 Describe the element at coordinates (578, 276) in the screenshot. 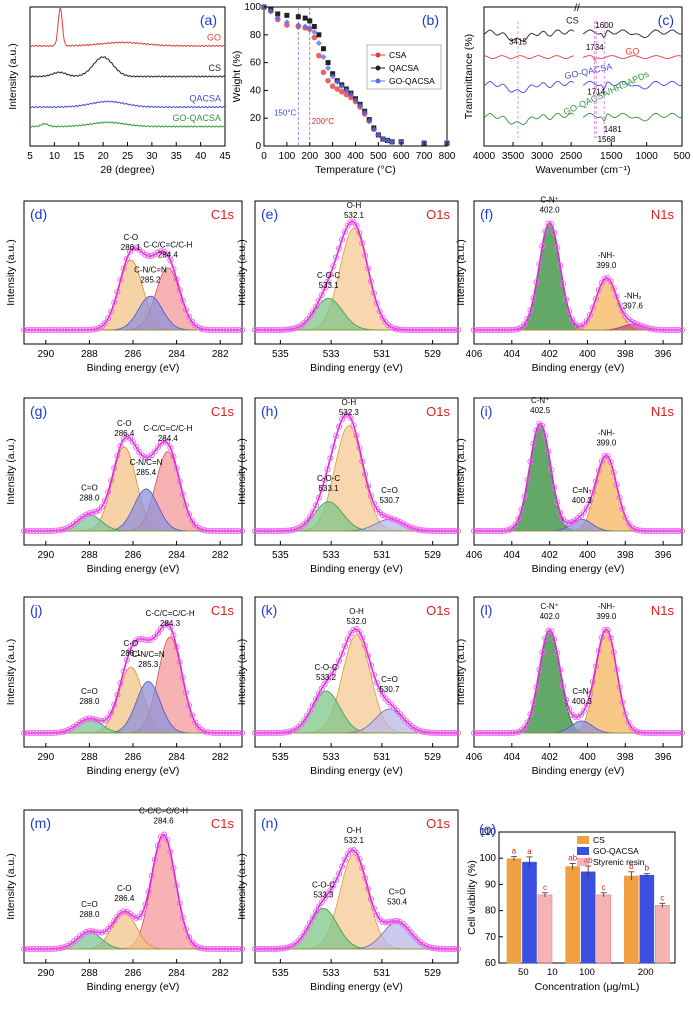

I see `peak-c-n-` at that location.